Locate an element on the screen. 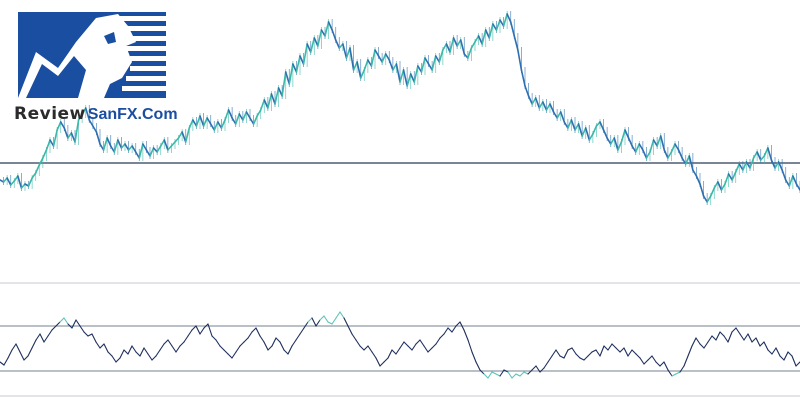 The height and width of the screenshot is (400, 800). bull-icon is located at coordinates (92, 55).